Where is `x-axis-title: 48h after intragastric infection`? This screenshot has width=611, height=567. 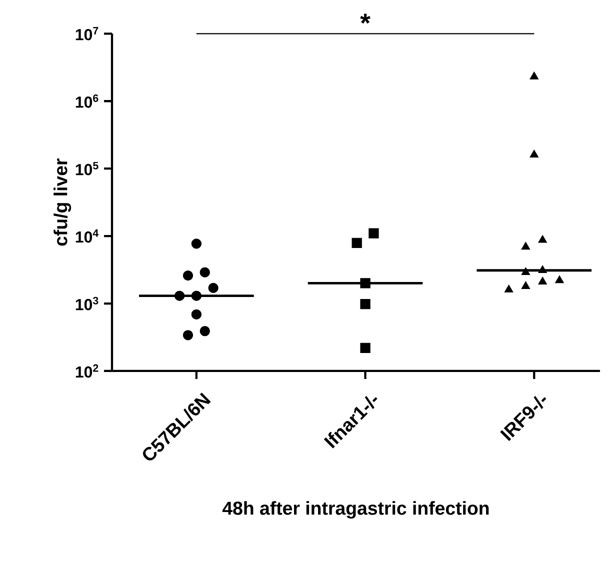
x-axis-title: 48h after intragastric infection is located at coordinates (355, 510).